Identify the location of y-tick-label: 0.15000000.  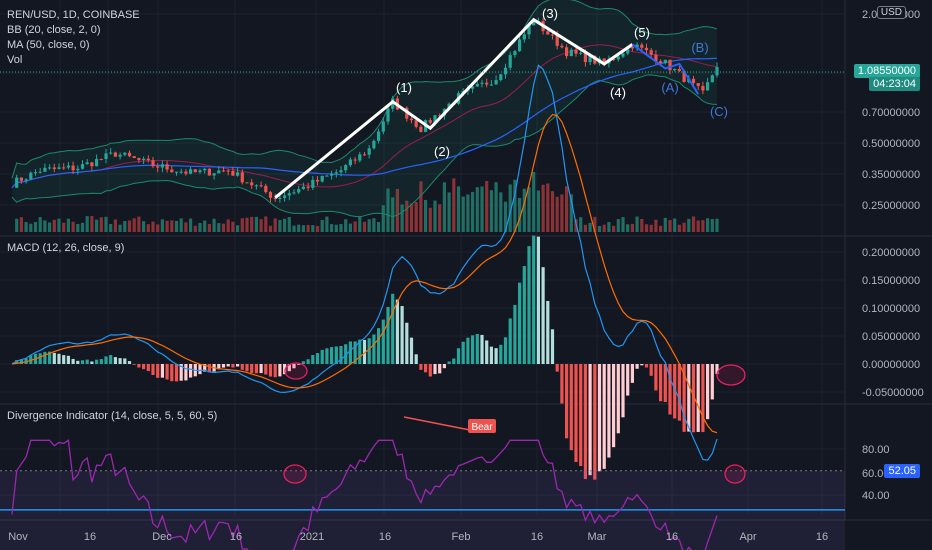
(891, 281).